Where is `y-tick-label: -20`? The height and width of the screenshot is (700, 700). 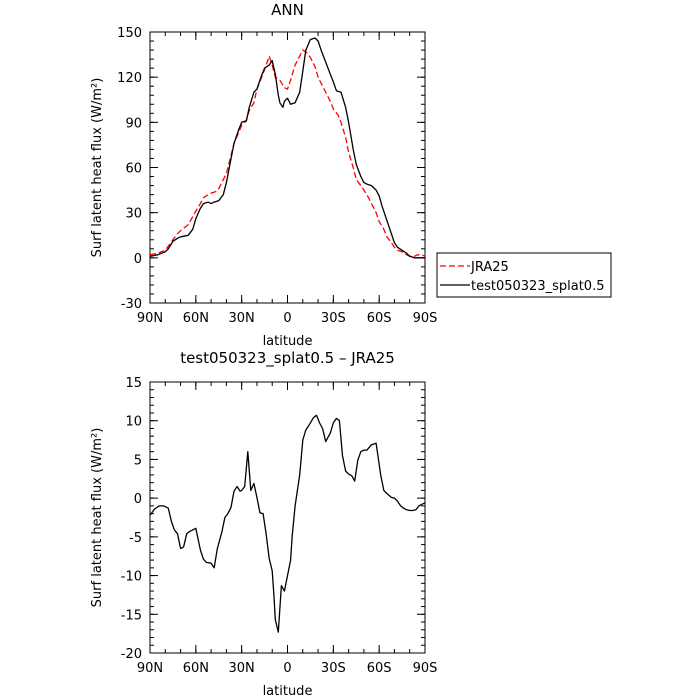
y-tick-label: -20 is located at coordinates (131, 654).